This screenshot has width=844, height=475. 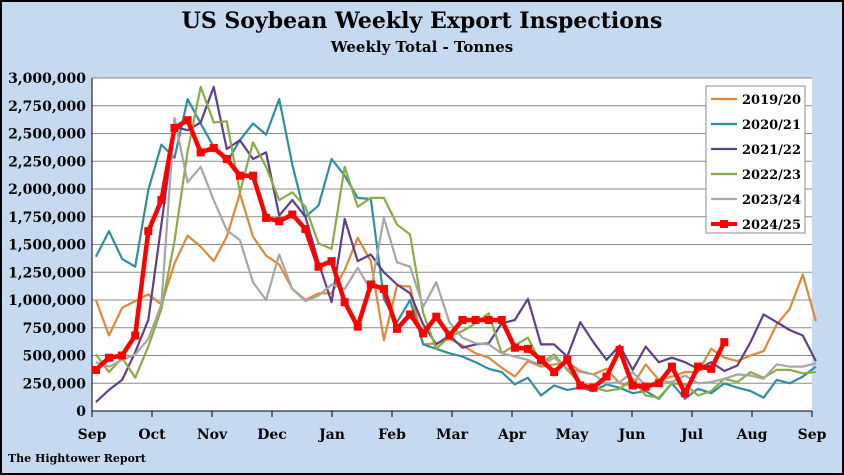 I want to click on y-tick-label: 750,000, so click(x=55, y=329).